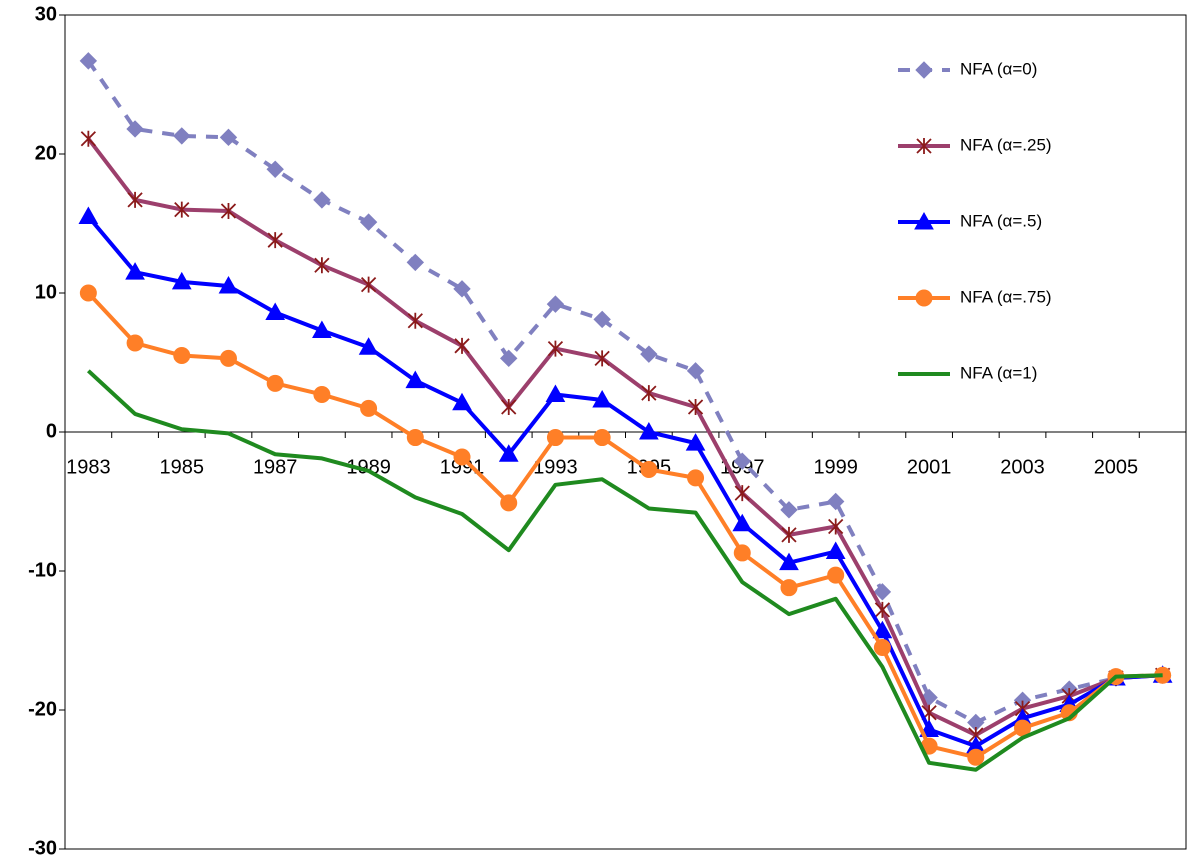  Describe the element at coordinates (42, 570) in the screenshot. I see `y-tick-label: -10` at that location.